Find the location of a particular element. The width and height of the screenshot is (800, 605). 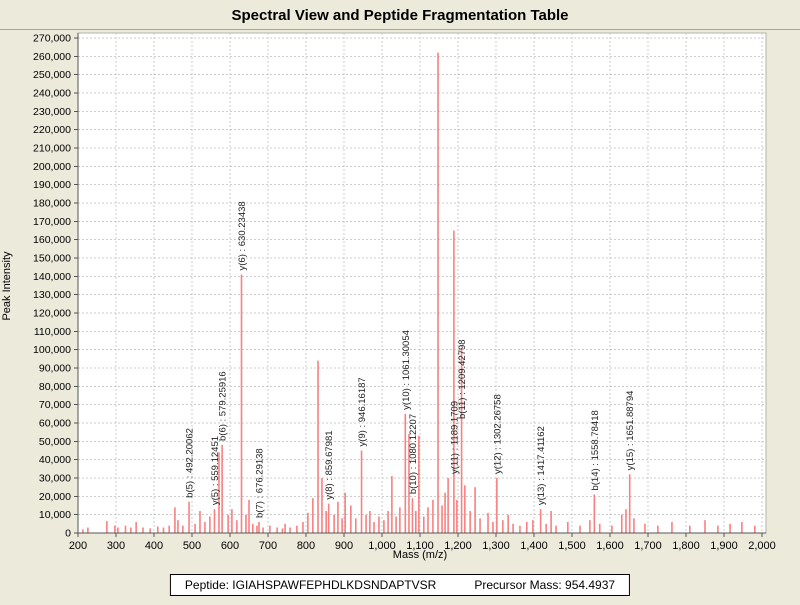

peak-annotation: y(5) : 559.12451 is located at coordinates (215, 470).